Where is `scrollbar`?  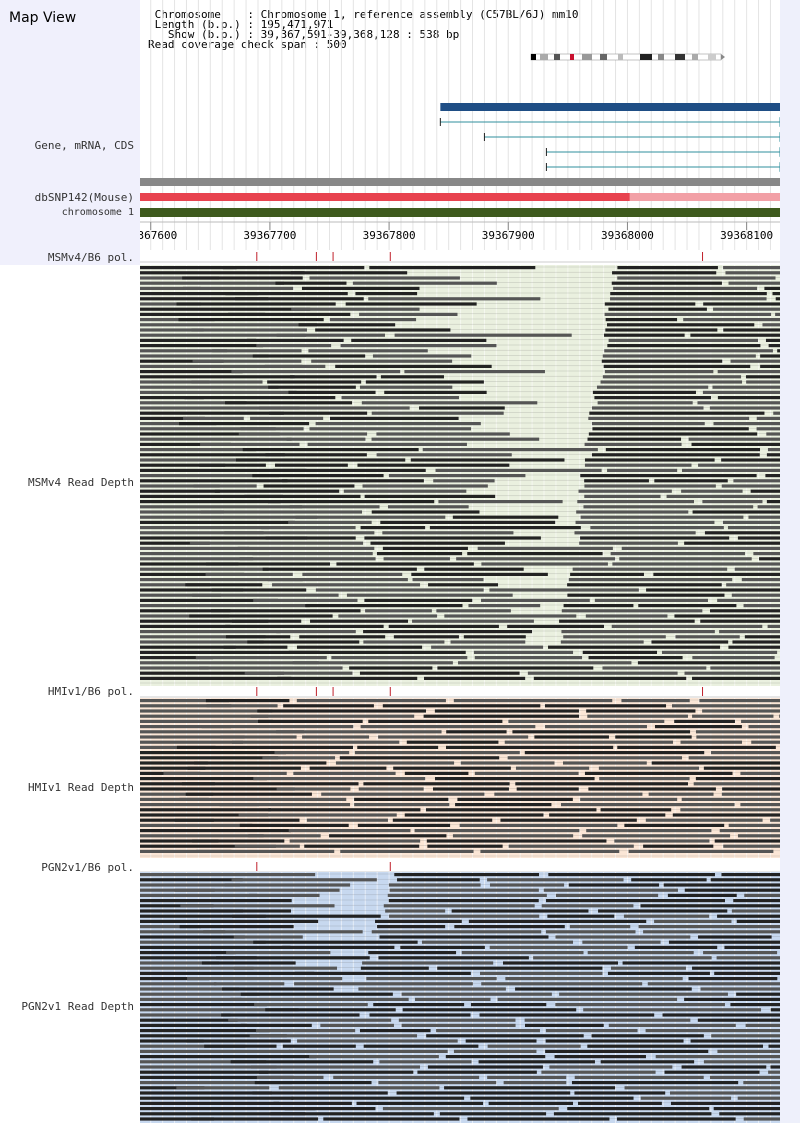 scrollbar is located at coordinates (790, 561).